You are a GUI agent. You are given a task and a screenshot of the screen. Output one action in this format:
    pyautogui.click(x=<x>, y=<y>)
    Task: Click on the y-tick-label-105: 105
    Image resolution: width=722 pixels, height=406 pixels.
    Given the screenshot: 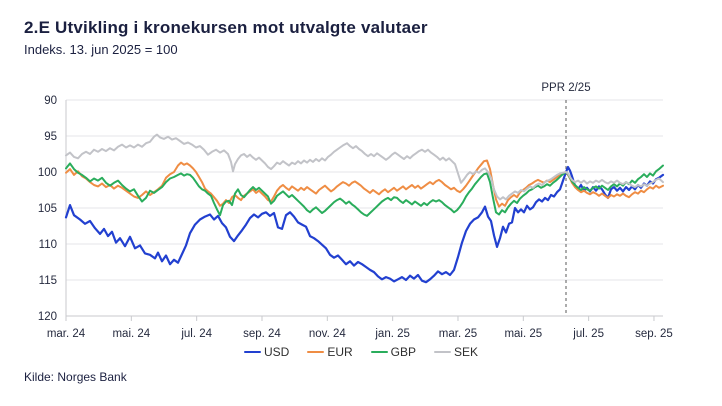 What is the action you would take?
    pyautogui.click(x=47, y=209)
    